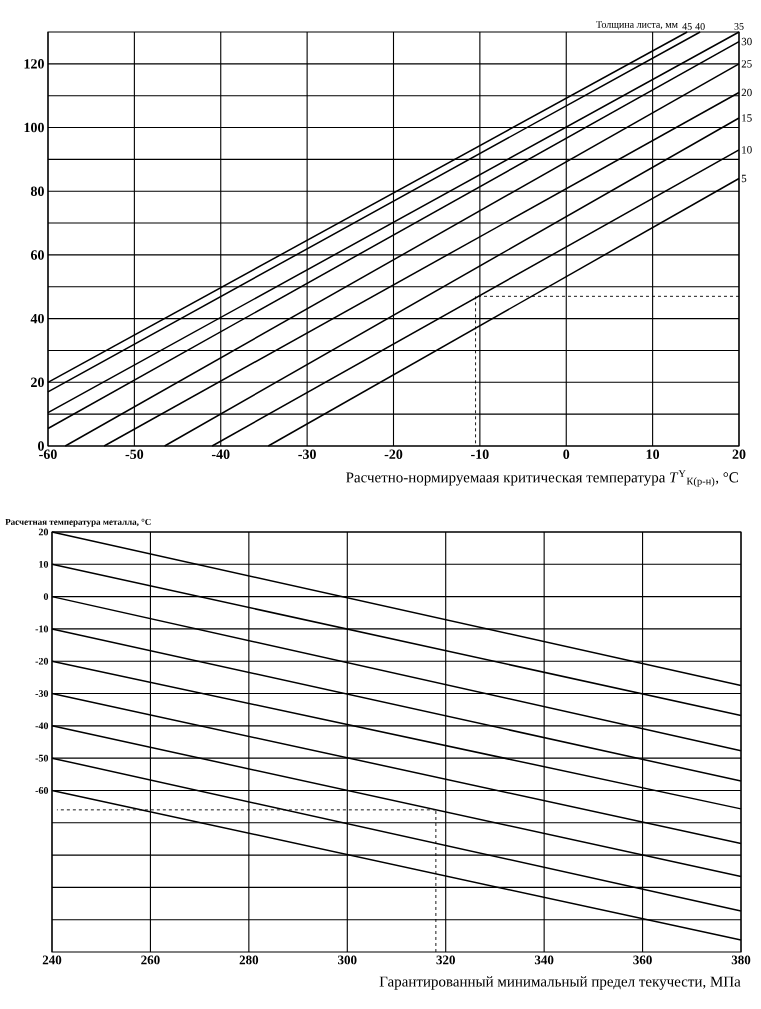 The width and height of the screenshot is (761, 1009). Describe the element at coordinates (746, 64) in the screenshot. I see `series-label: 25` at that location.